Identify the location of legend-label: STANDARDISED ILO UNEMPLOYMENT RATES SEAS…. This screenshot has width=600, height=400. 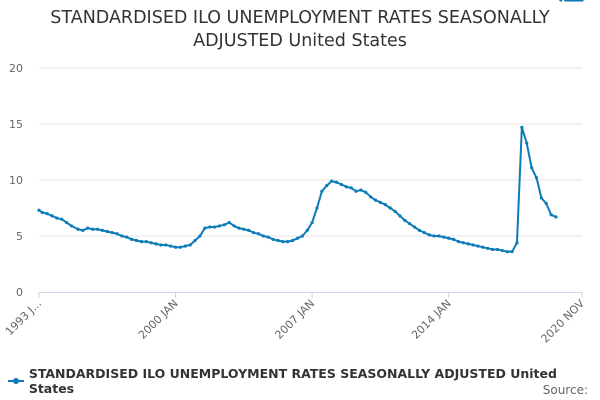
(292, 381).